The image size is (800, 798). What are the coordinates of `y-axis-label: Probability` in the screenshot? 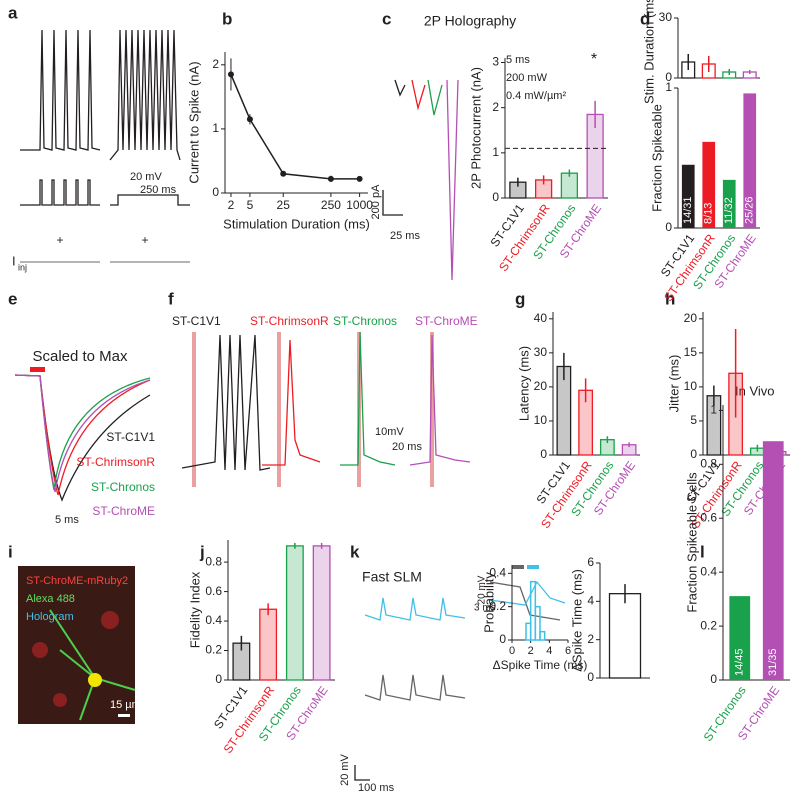 It's located at (488, 602).